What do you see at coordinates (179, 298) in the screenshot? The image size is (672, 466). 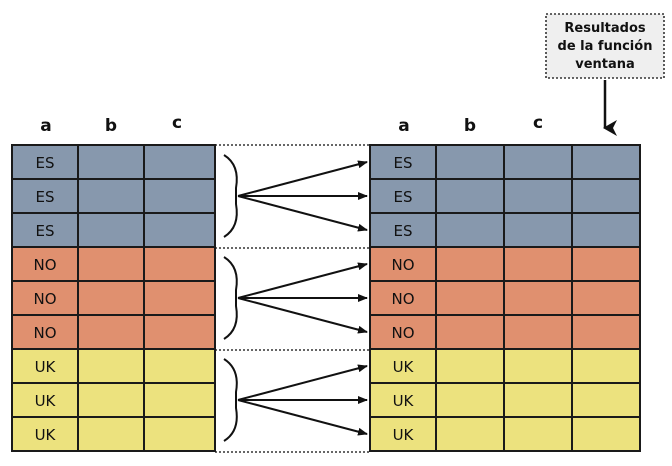 I see `left-cell-r4-c2` at bounding box center [179, 298].